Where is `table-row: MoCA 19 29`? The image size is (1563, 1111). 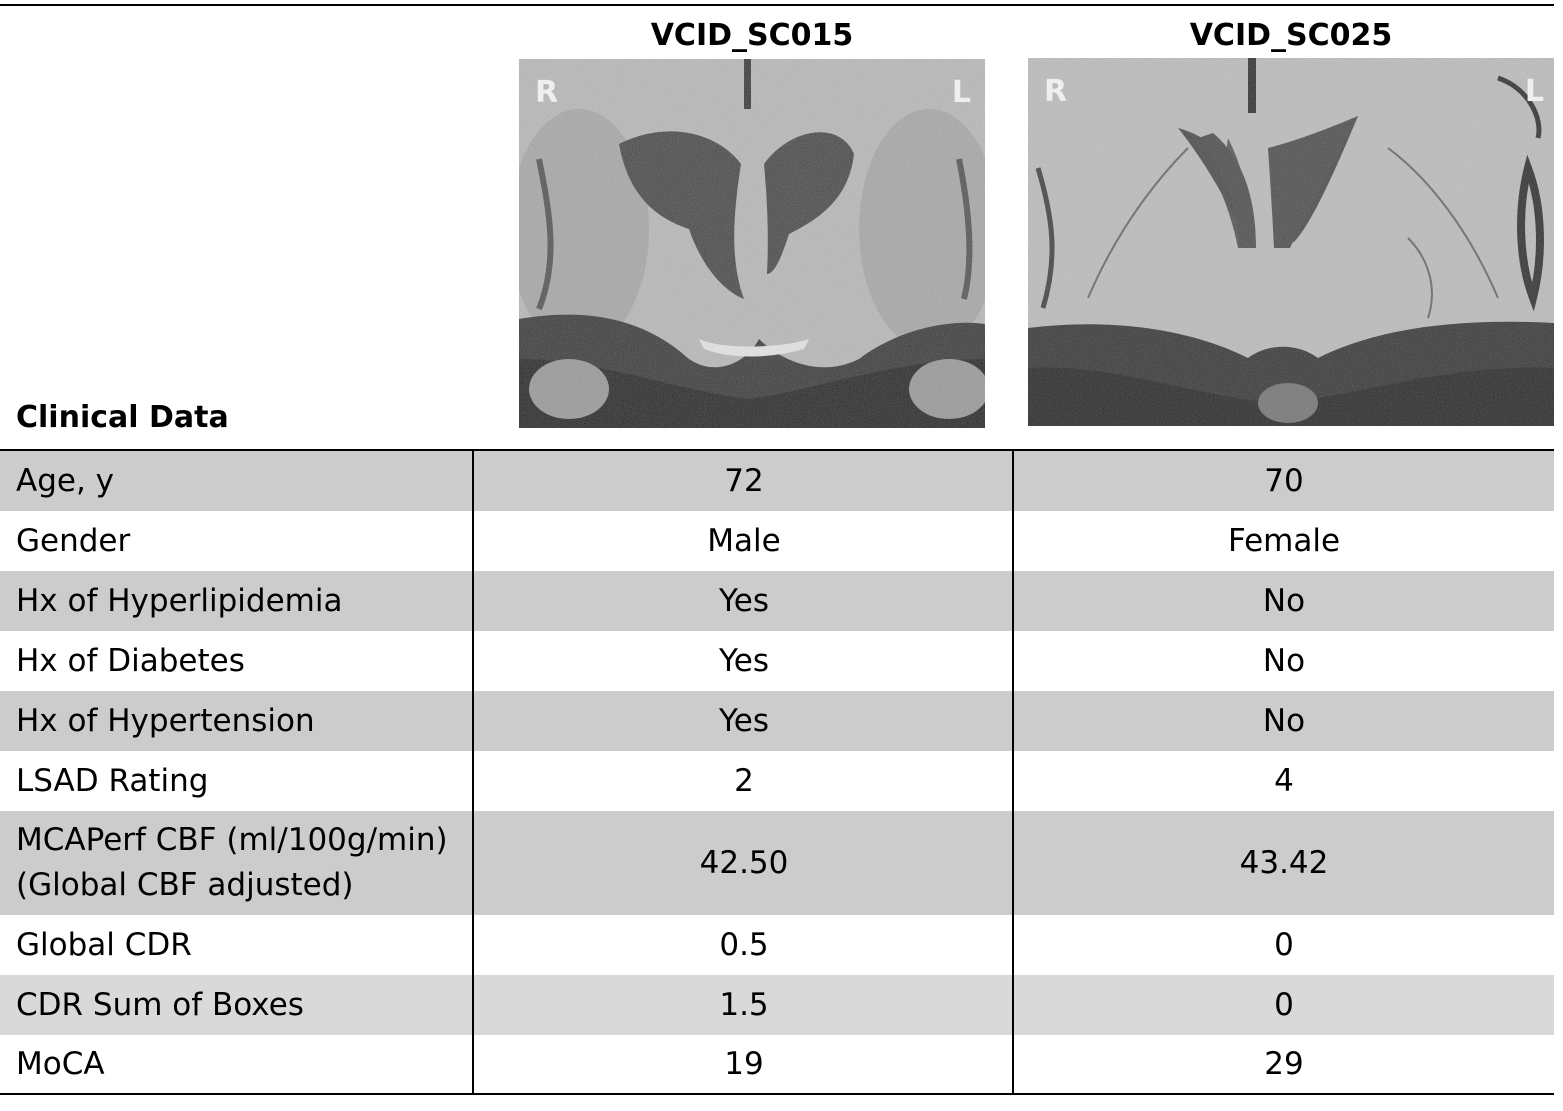
table-row: MoCA 19 29 is located at coordinates (777, 1064).